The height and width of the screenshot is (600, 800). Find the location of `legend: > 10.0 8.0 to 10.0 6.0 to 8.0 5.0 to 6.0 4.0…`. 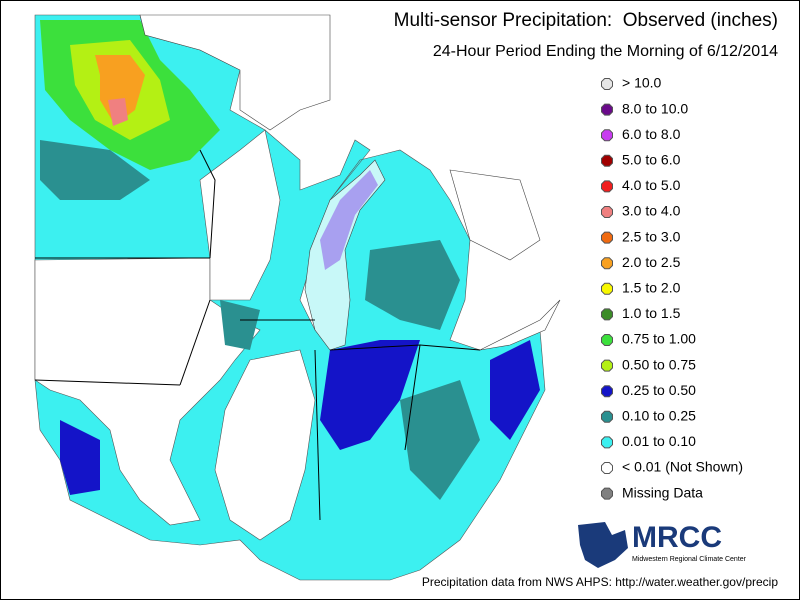

legend: > 10.0 8.0 to 10.0 6.0 to 8.0 5.0 to 6.0 4.0… is located at coordinates (672, 287).